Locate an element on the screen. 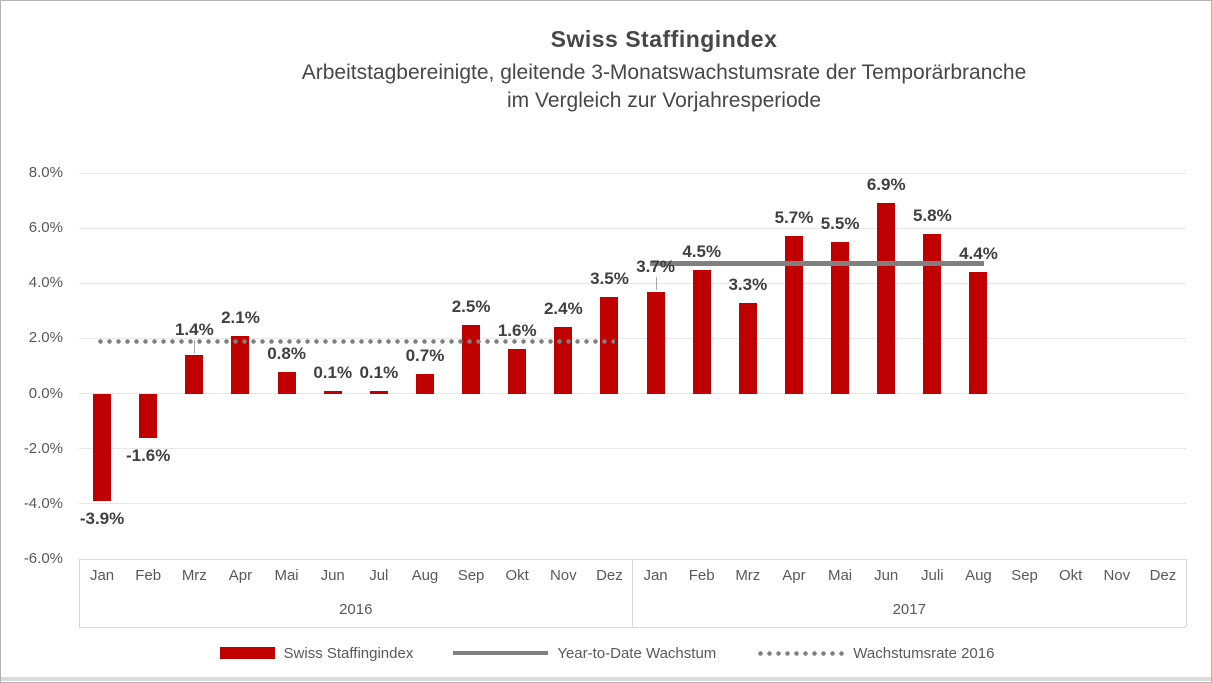 The width and height of the screenshot is (1212, 683). x-axis-month-label: Dez is located at coordinates (1163, 575).